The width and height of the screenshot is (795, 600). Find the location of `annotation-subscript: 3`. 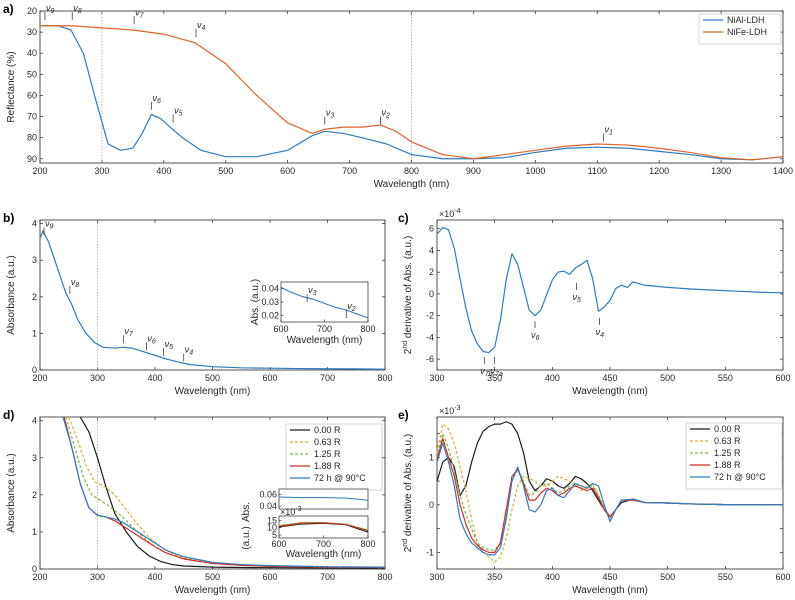

annotation-subscript: 3 is located at coordinates (315, 293).